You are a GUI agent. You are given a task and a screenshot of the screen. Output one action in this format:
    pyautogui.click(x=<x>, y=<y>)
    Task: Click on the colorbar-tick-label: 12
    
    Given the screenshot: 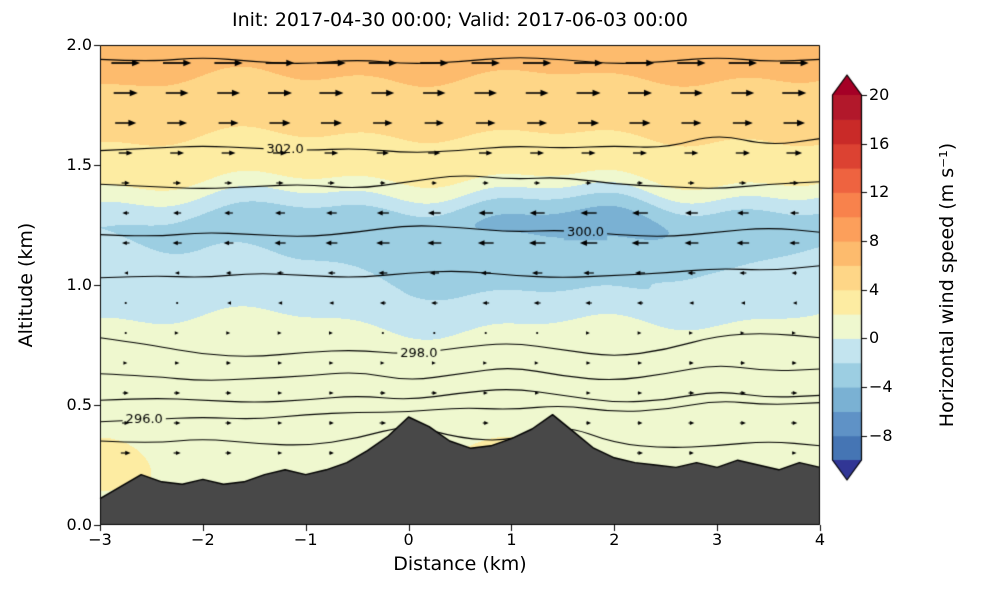 What is the action you would take?
    pyautogui.click(x=879, y=192)
    